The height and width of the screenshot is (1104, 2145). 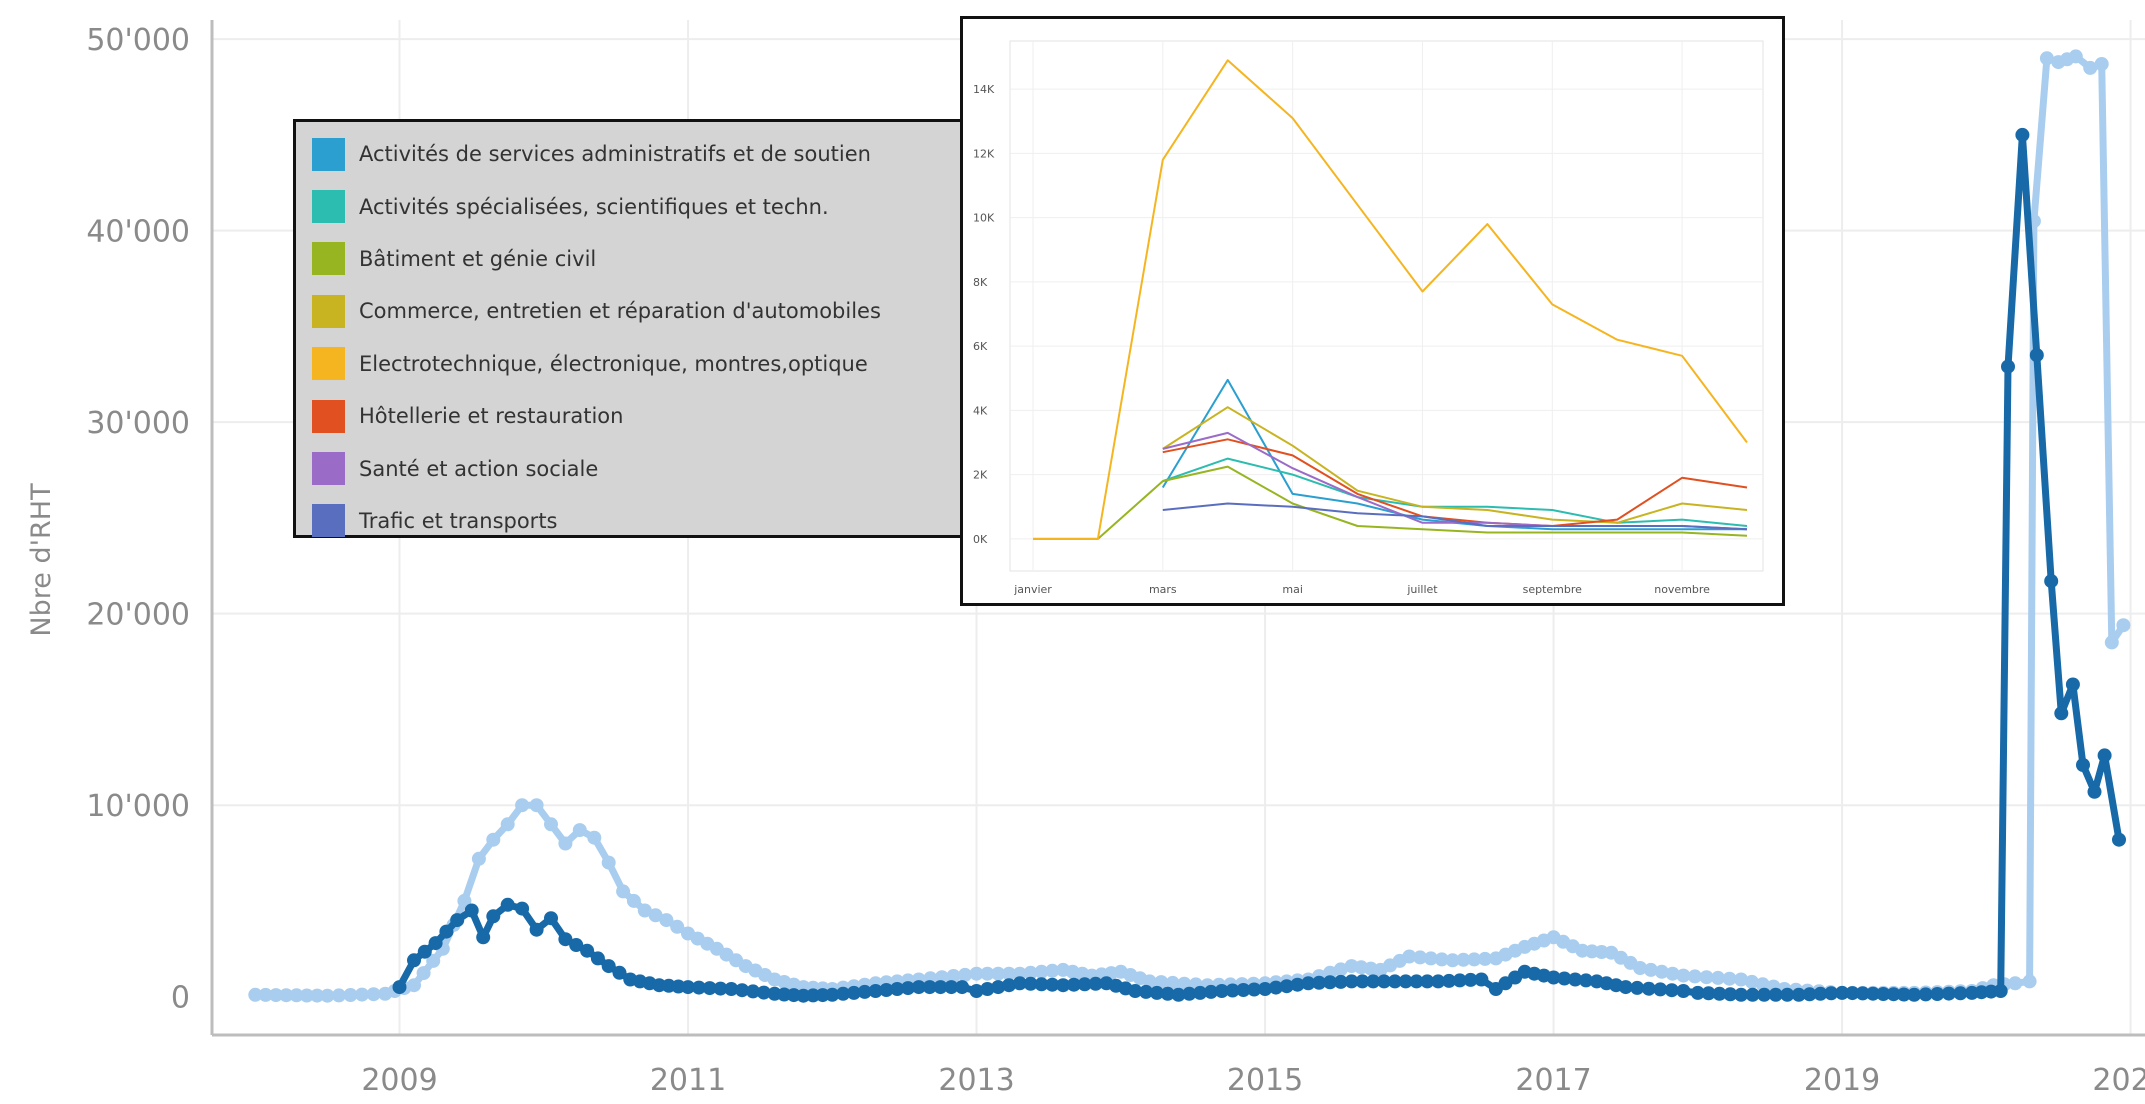 I want to click on inset-y-tick-label: 2K, so click(x=980, y=475).